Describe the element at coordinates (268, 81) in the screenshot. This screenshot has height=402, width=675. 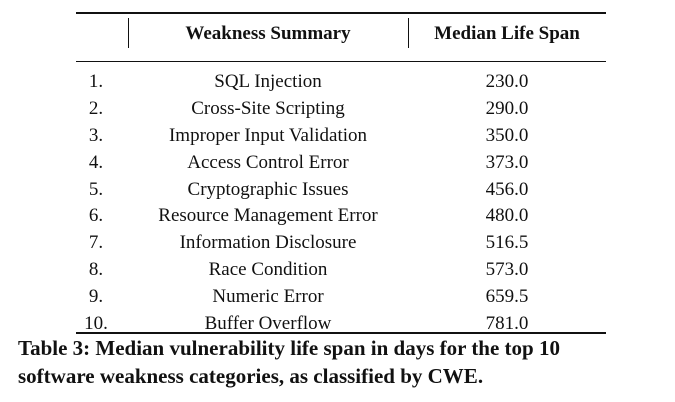
I see `row-weakness: SQL Injection` at that location.